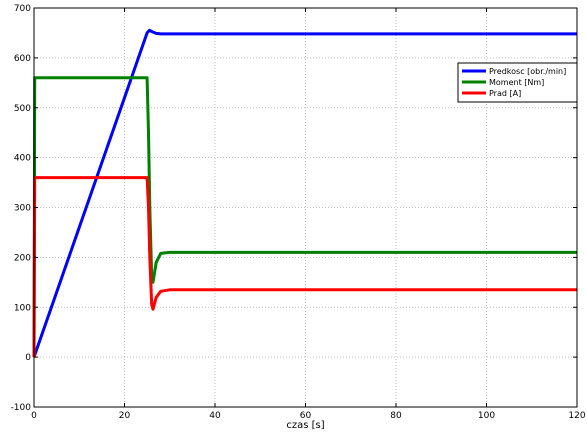 This screenshot has width=587, height=434. What do you see at coordinates (486, 416) in the screenshot?
I see `x-tick-label: 100` at bounding box center [486, 416].